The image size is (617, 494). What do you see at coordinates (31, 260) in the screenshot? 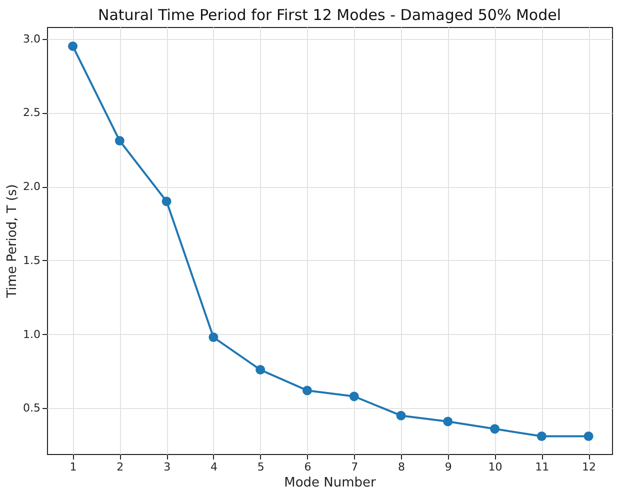
I see `y-tick-label: 1.5` at bounding box center [31, 260].